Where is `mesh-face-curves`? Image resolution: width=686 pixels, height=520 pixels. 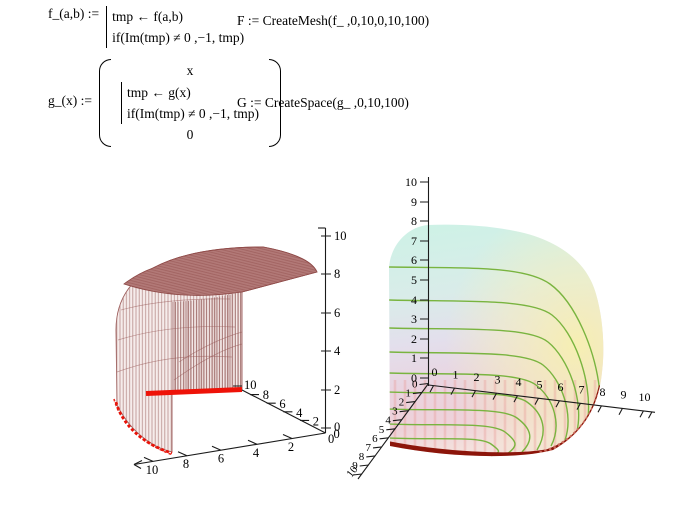 mesh-face-curves is located at coordinates (179, 339).